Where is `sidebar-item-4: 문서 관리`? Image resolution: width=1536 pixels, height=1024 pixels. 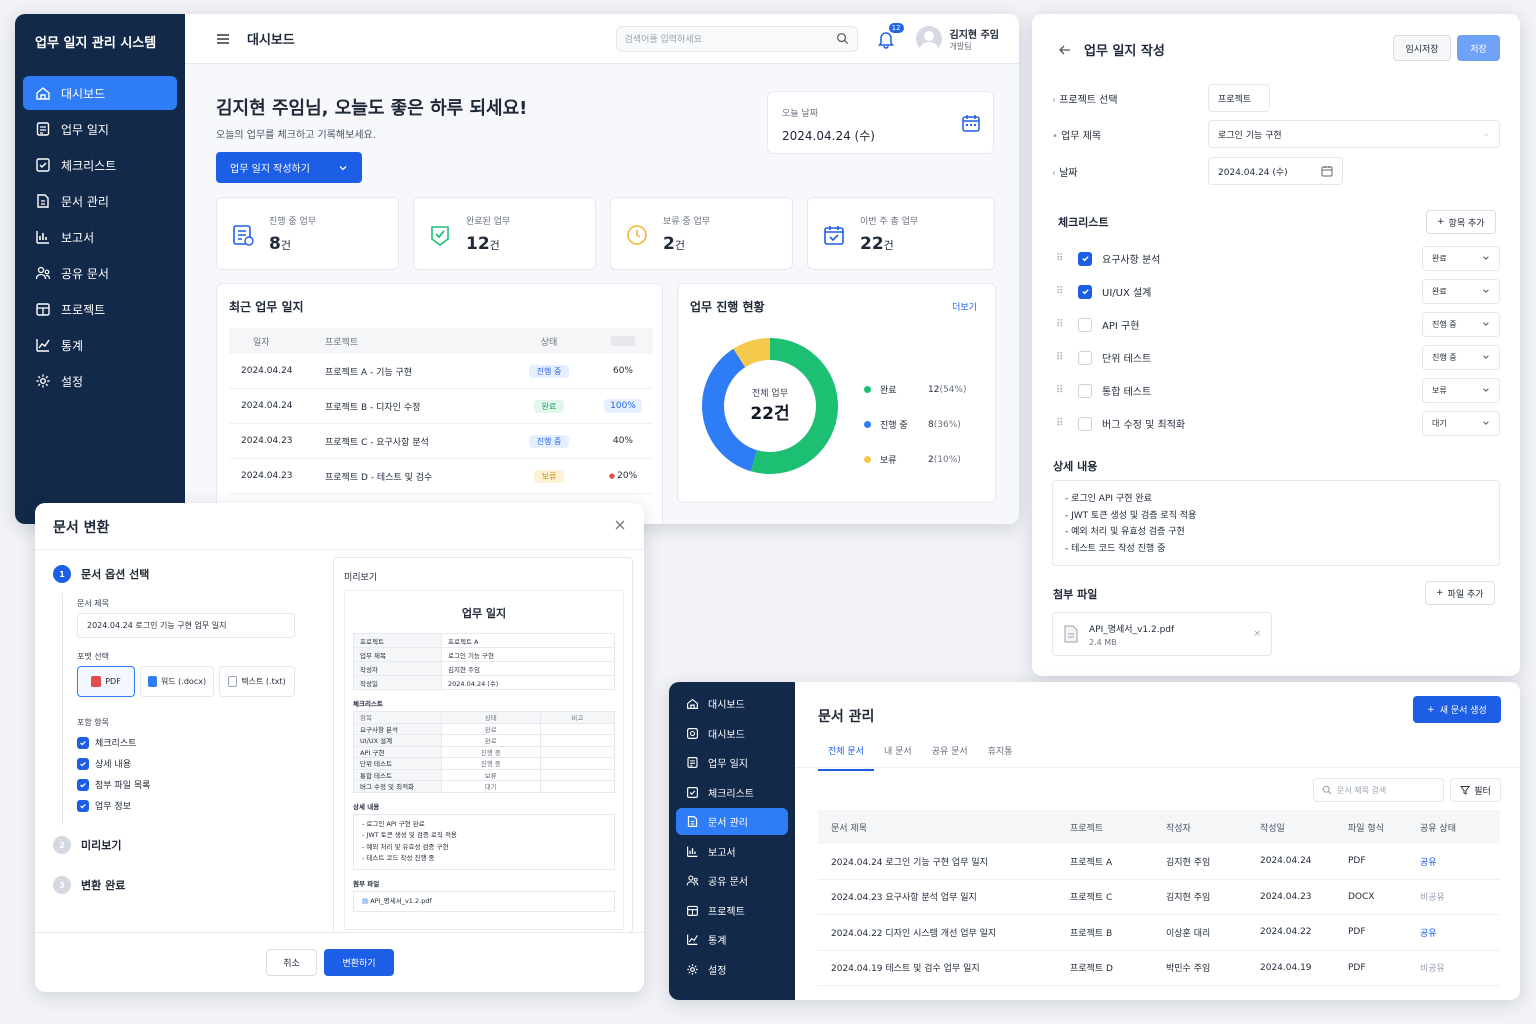
sidebar-item-4: 문서 관리 is located at coordinates (732, 821).